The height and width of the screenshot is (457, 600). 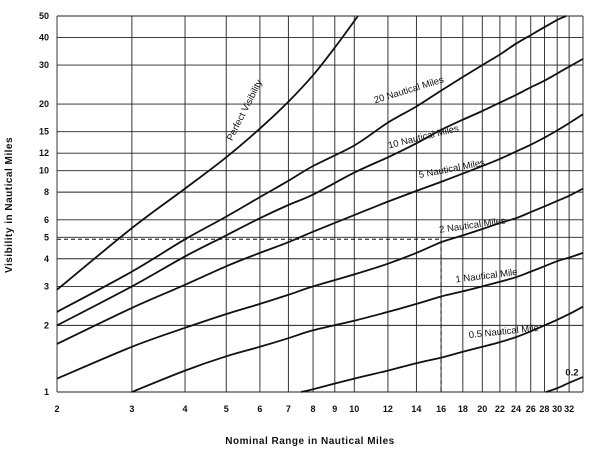 What do you see at coordinates (571, 372) in the screenshot?
I see `curve-label: 0.2` at bounding box center [571, 372].